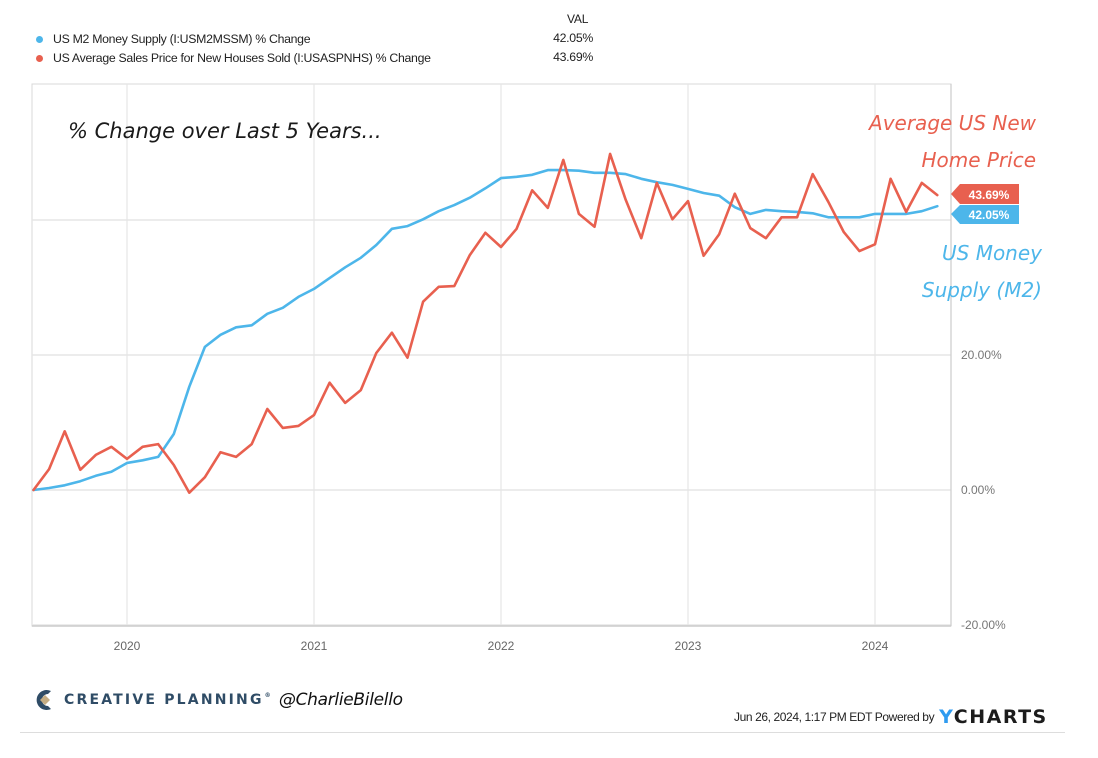 This screenshot has width=1098, height=758. Describe the element at coordinates (978, 490) in the screenshot. I see `y-tick-label: 0.00%` at that location.